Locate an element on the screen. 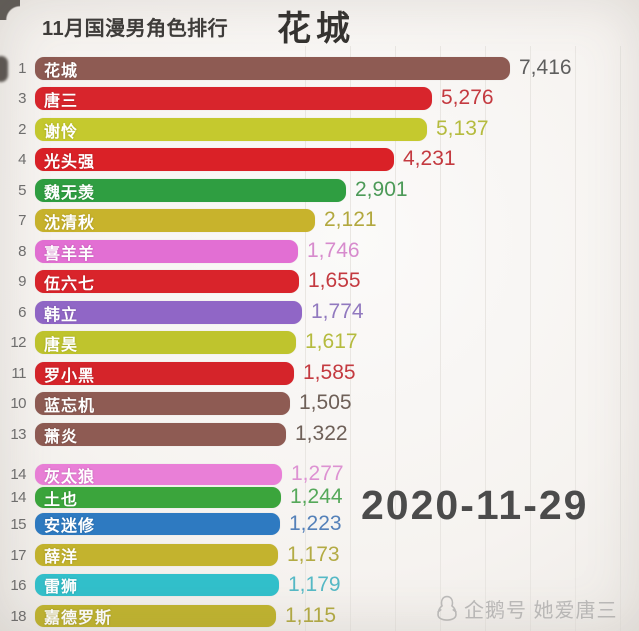 This screenshot has height=631, width=639. bar-row: 3 唐三 5,276 is located at coordinates (319, 98).